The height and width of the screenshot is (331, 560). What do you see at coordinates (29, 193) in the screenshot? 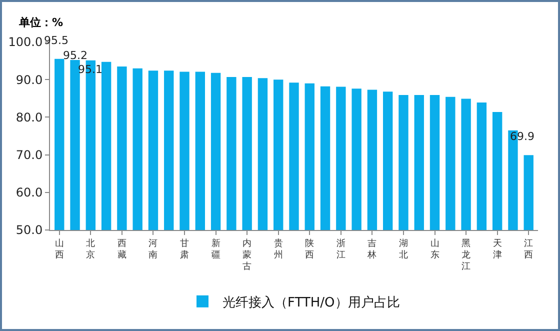
I see `y-tick-label: 60.0` at bounding box center [29, 193].